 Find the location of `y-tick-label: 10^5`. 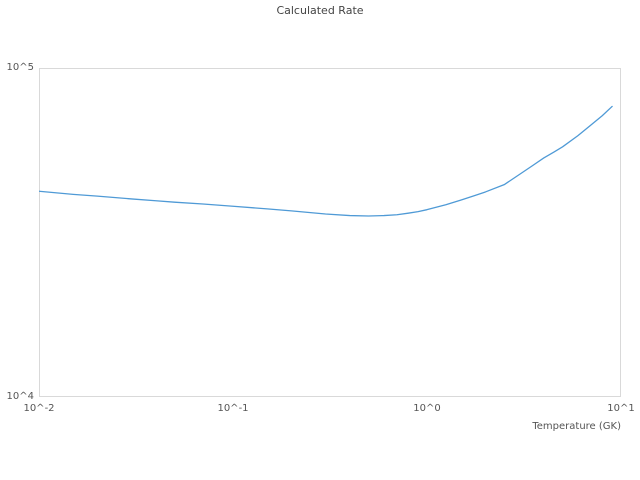

y-tick-label: 10^5 is located at coordinates (20, 67).